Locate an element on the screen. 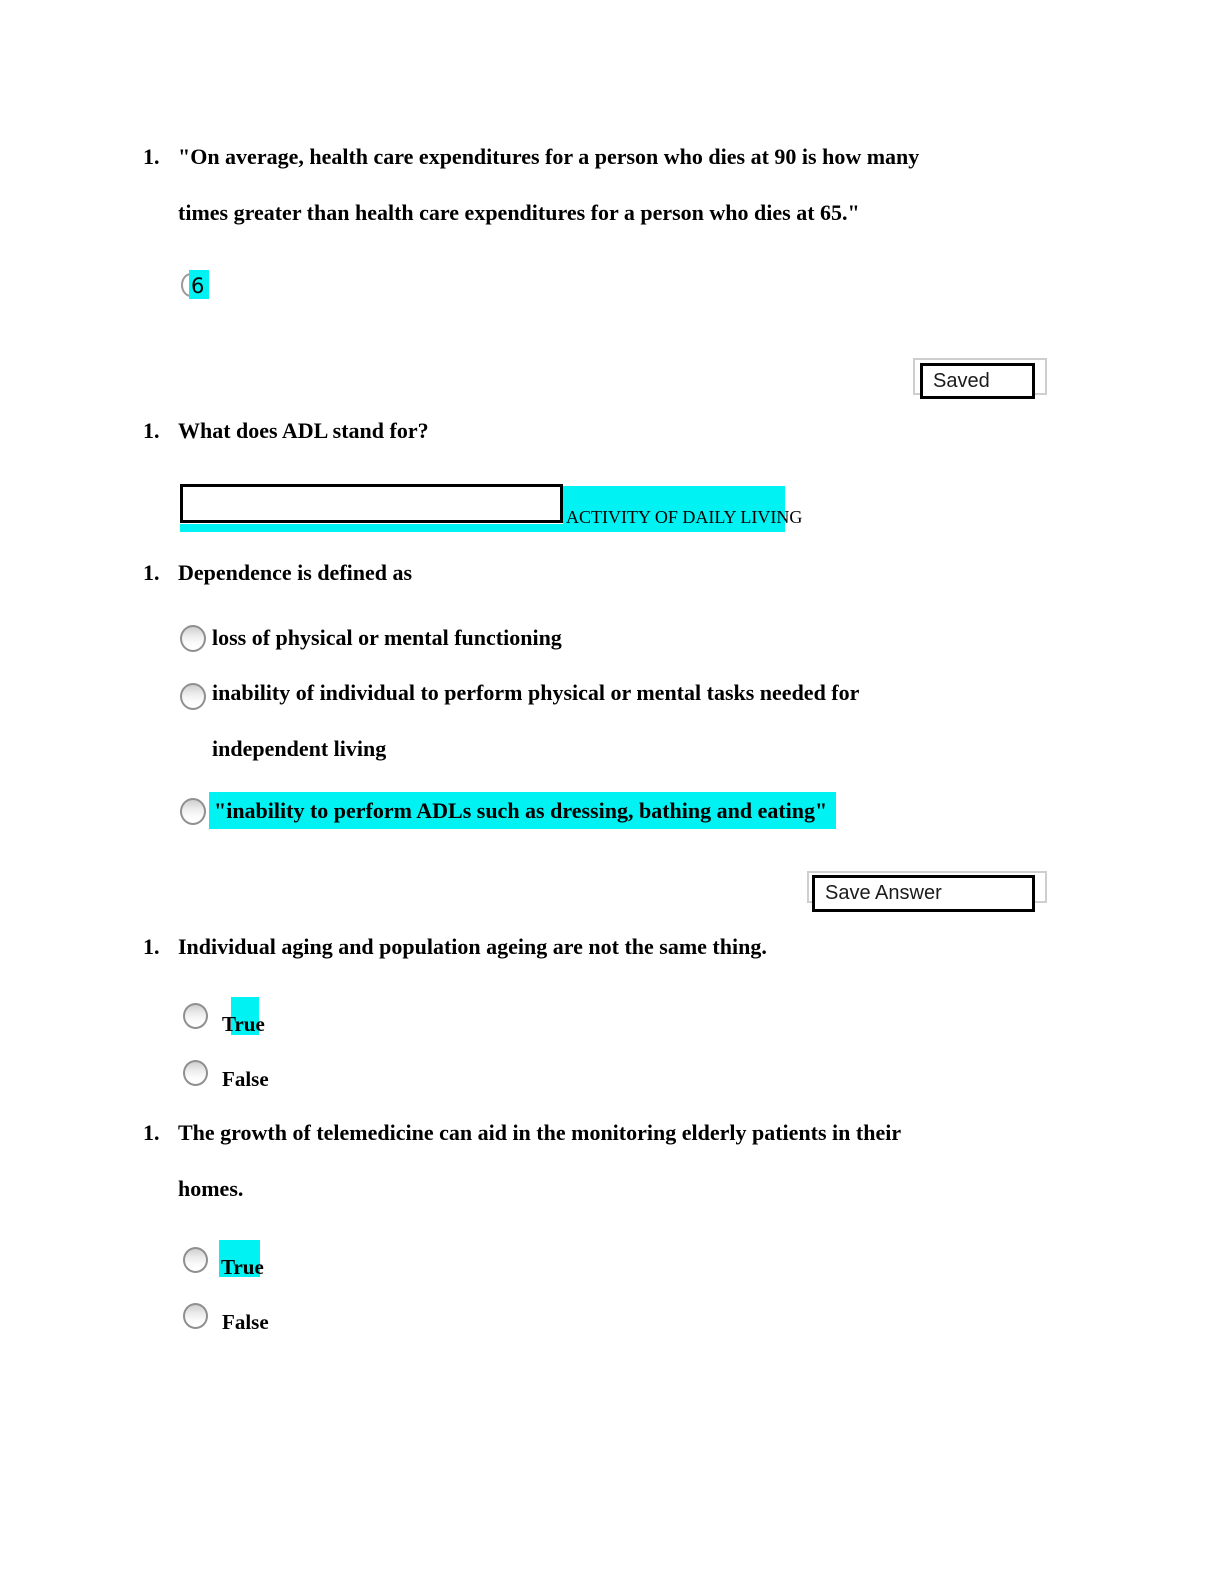 Image resolution: width=1224 pixels, height=1584 pixels. highlight-rect-true-q5 is located at coordinates (239, 1258).